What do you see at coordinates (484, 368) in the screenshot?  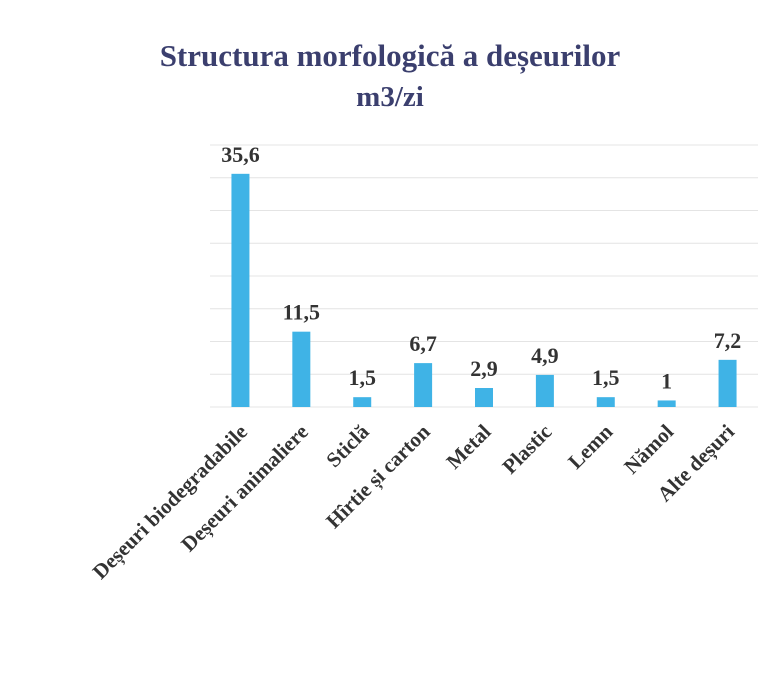 I see `data-label: 2,9` at bounding box center [484, 368].